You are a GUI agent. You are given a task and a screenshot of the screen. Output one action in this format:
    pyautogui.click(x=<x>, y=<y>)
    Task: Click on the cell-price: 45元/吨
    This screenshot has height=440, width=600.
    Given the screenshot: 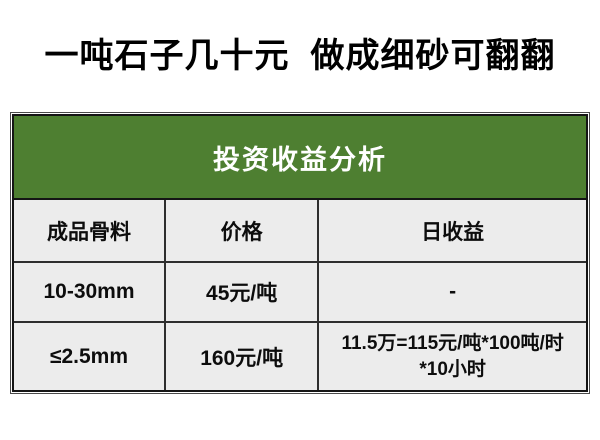 What is the action you would take?
    pyautogui.click(x=241, y=292)
    